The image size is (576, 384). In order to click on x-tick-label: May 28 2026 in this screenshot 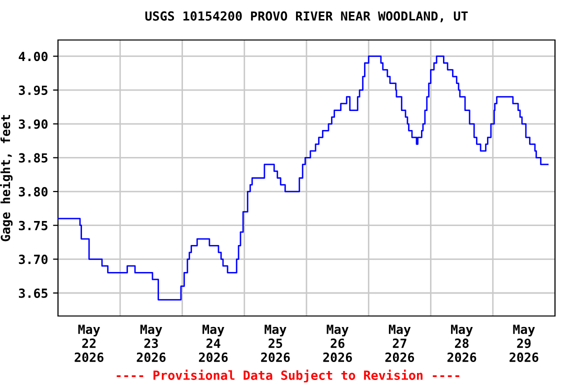, I will do `click(461, 343)`.